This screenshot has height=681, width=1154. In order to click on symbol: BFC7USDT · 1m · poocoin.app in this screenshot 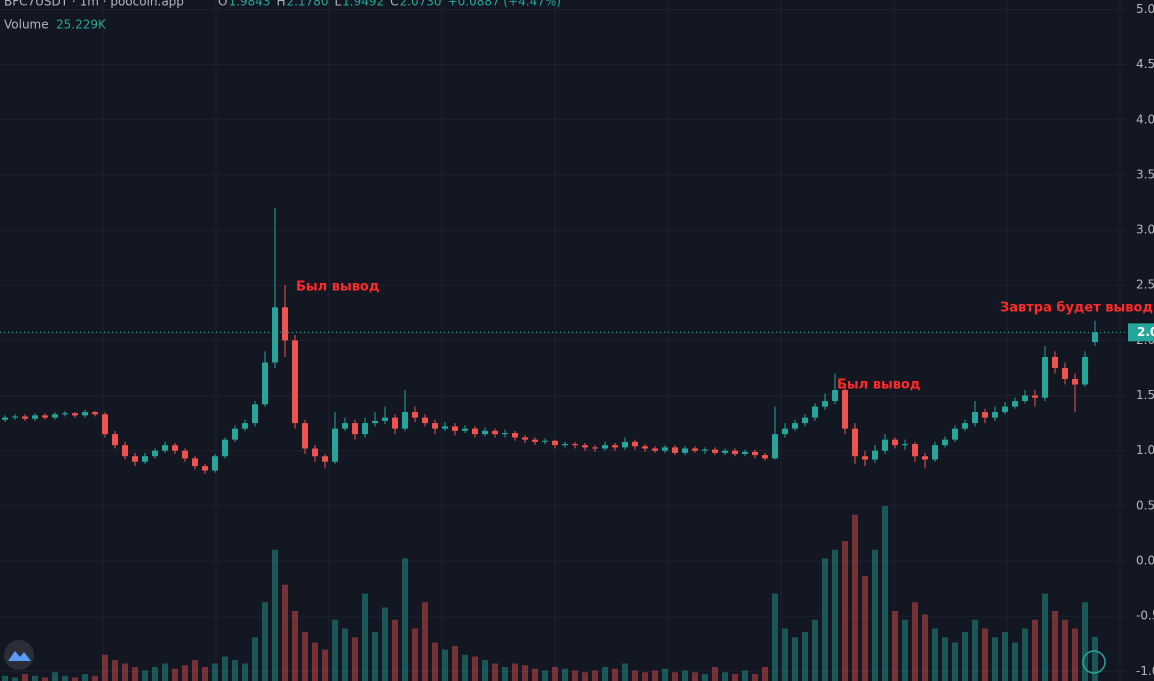, I will do `click(94, 4)`.